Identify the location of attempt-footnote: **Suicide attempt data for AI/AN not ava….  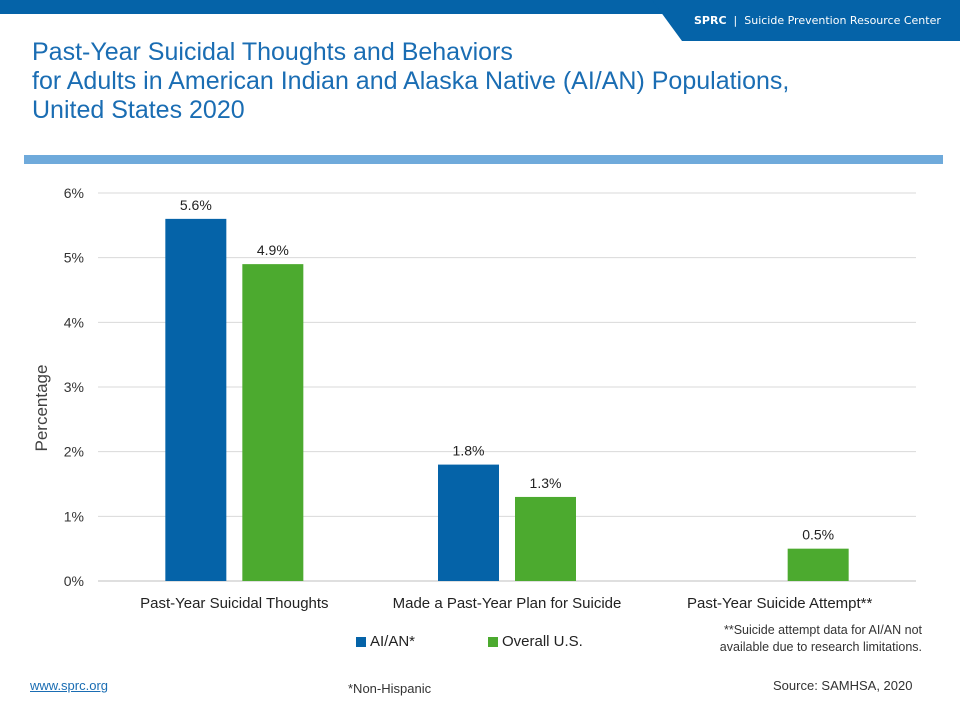
(820, 638).